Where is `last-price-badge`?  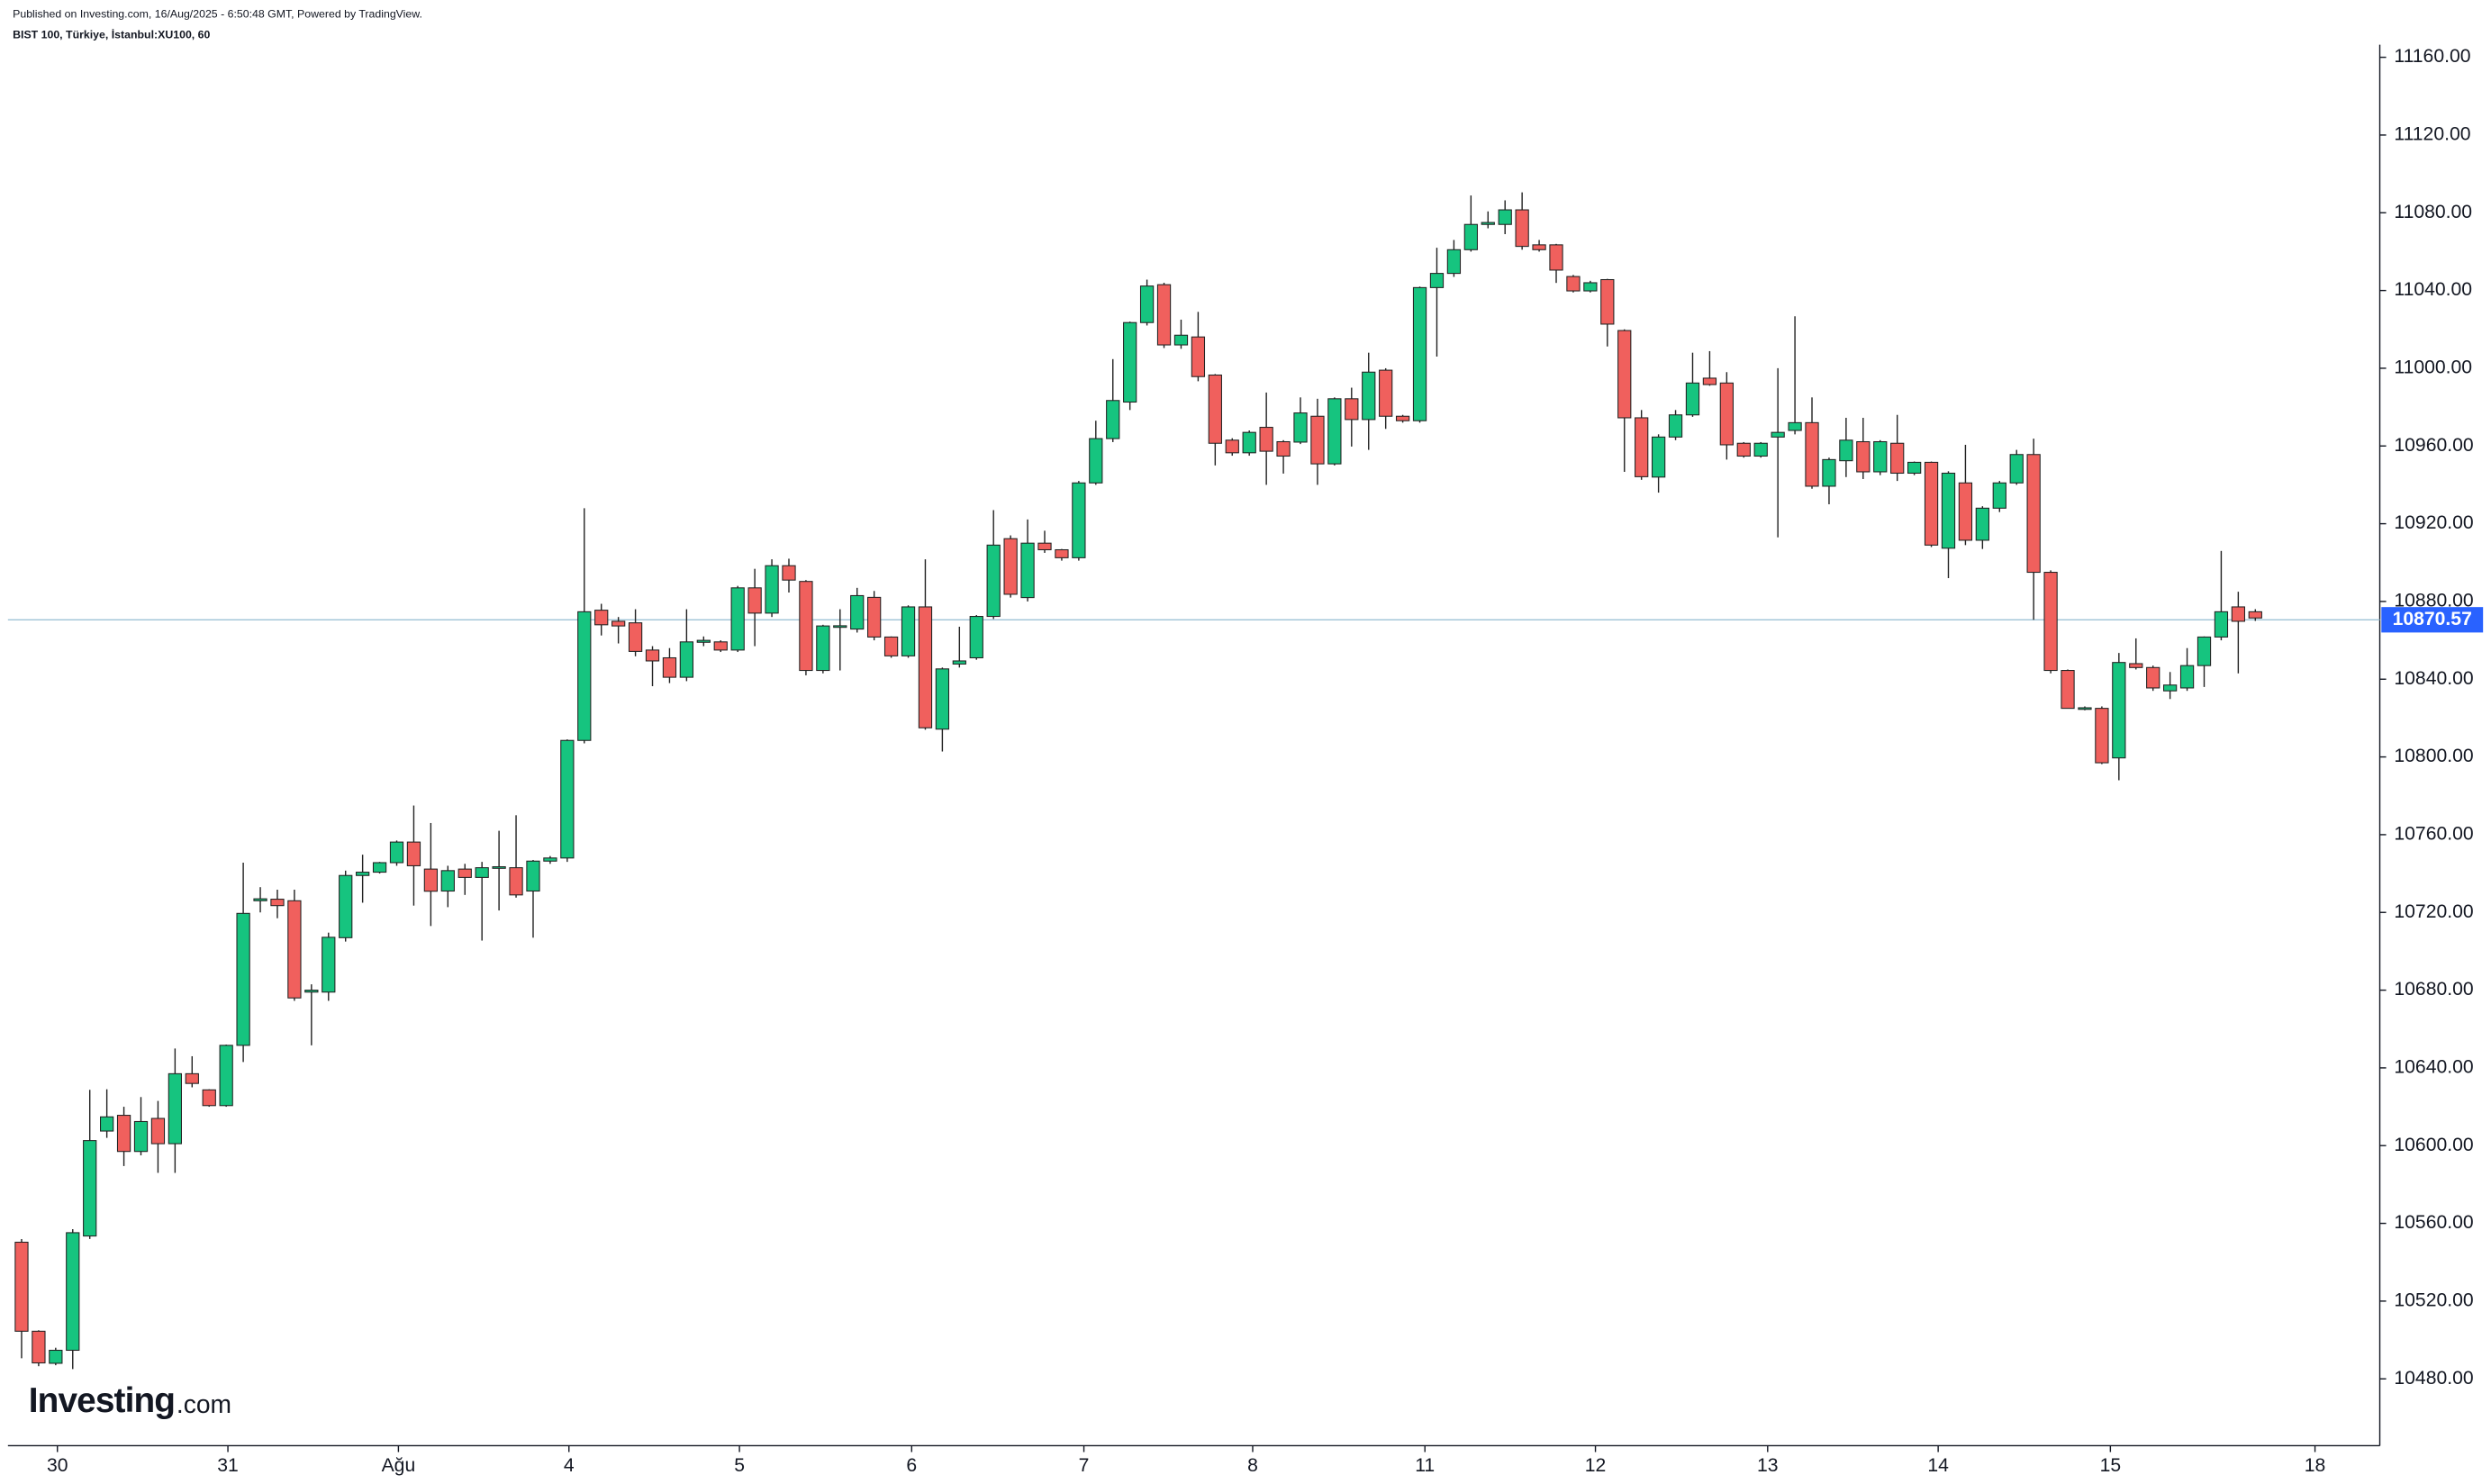
last-price-badge is located at coordinates (2432, 620).